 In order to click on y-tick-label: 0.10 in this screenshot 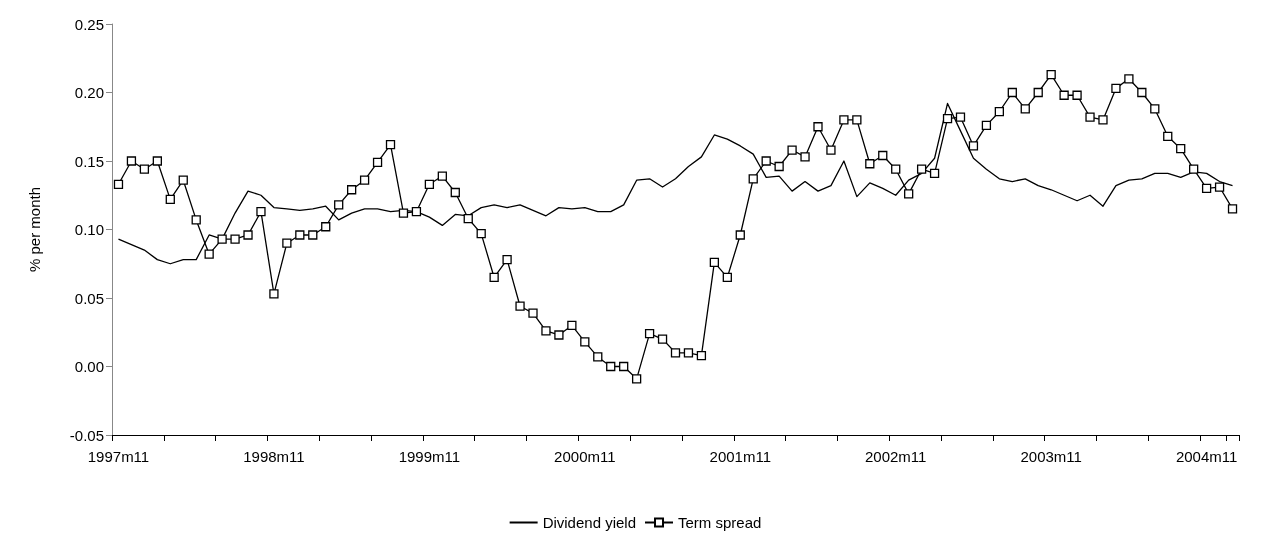, I will do `click(89, 229)`.